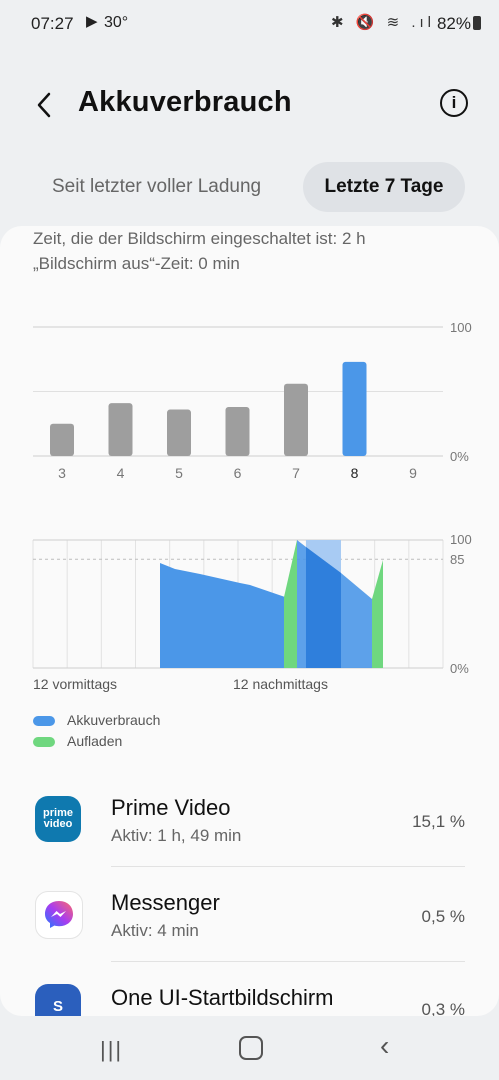 The width and height of the screenshot is (499, 1080). What do you see at coordinates (238, 473) in the screenshot?
I see `x-tick-label: 6` at bounding box center [238, 473].